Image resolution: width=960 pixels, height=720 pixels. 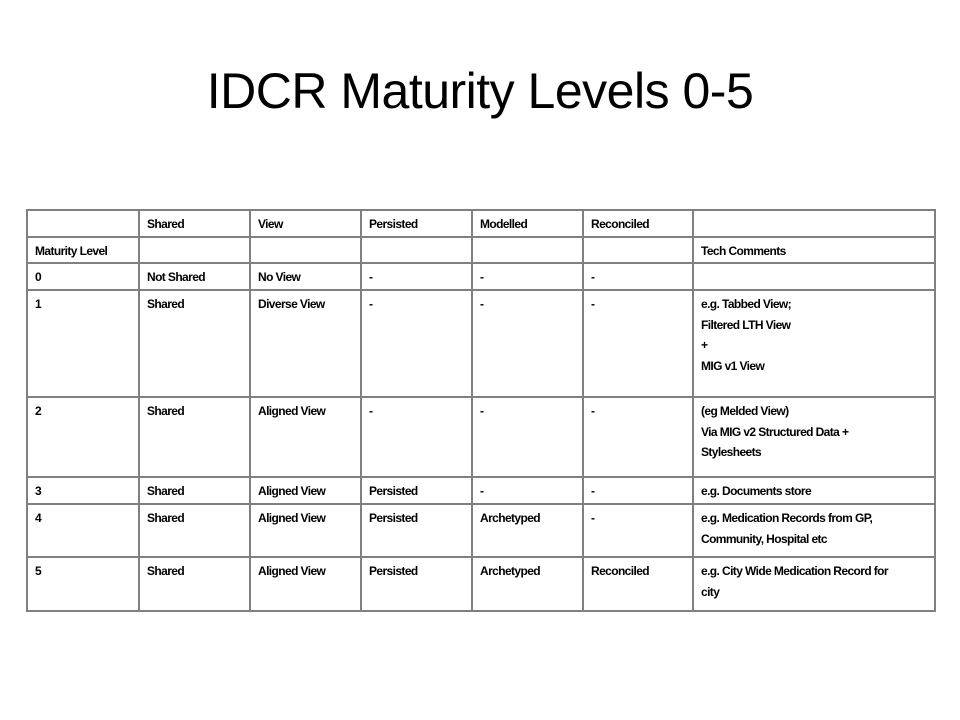 What do you see at coordinates (733, 365) in the screenshot?
I see `cell-text: MIG v1 View` at bounding box center [733, 365].